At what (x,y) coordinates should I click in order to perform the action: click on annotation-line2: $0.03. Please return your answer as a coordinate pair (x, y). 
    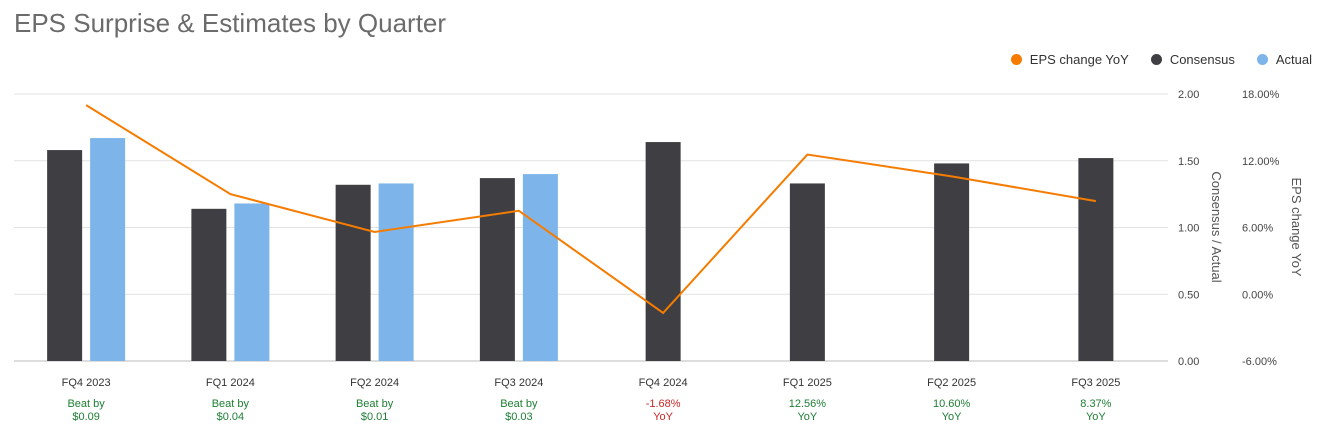
    Looking at the image, I should click on (519, 417).